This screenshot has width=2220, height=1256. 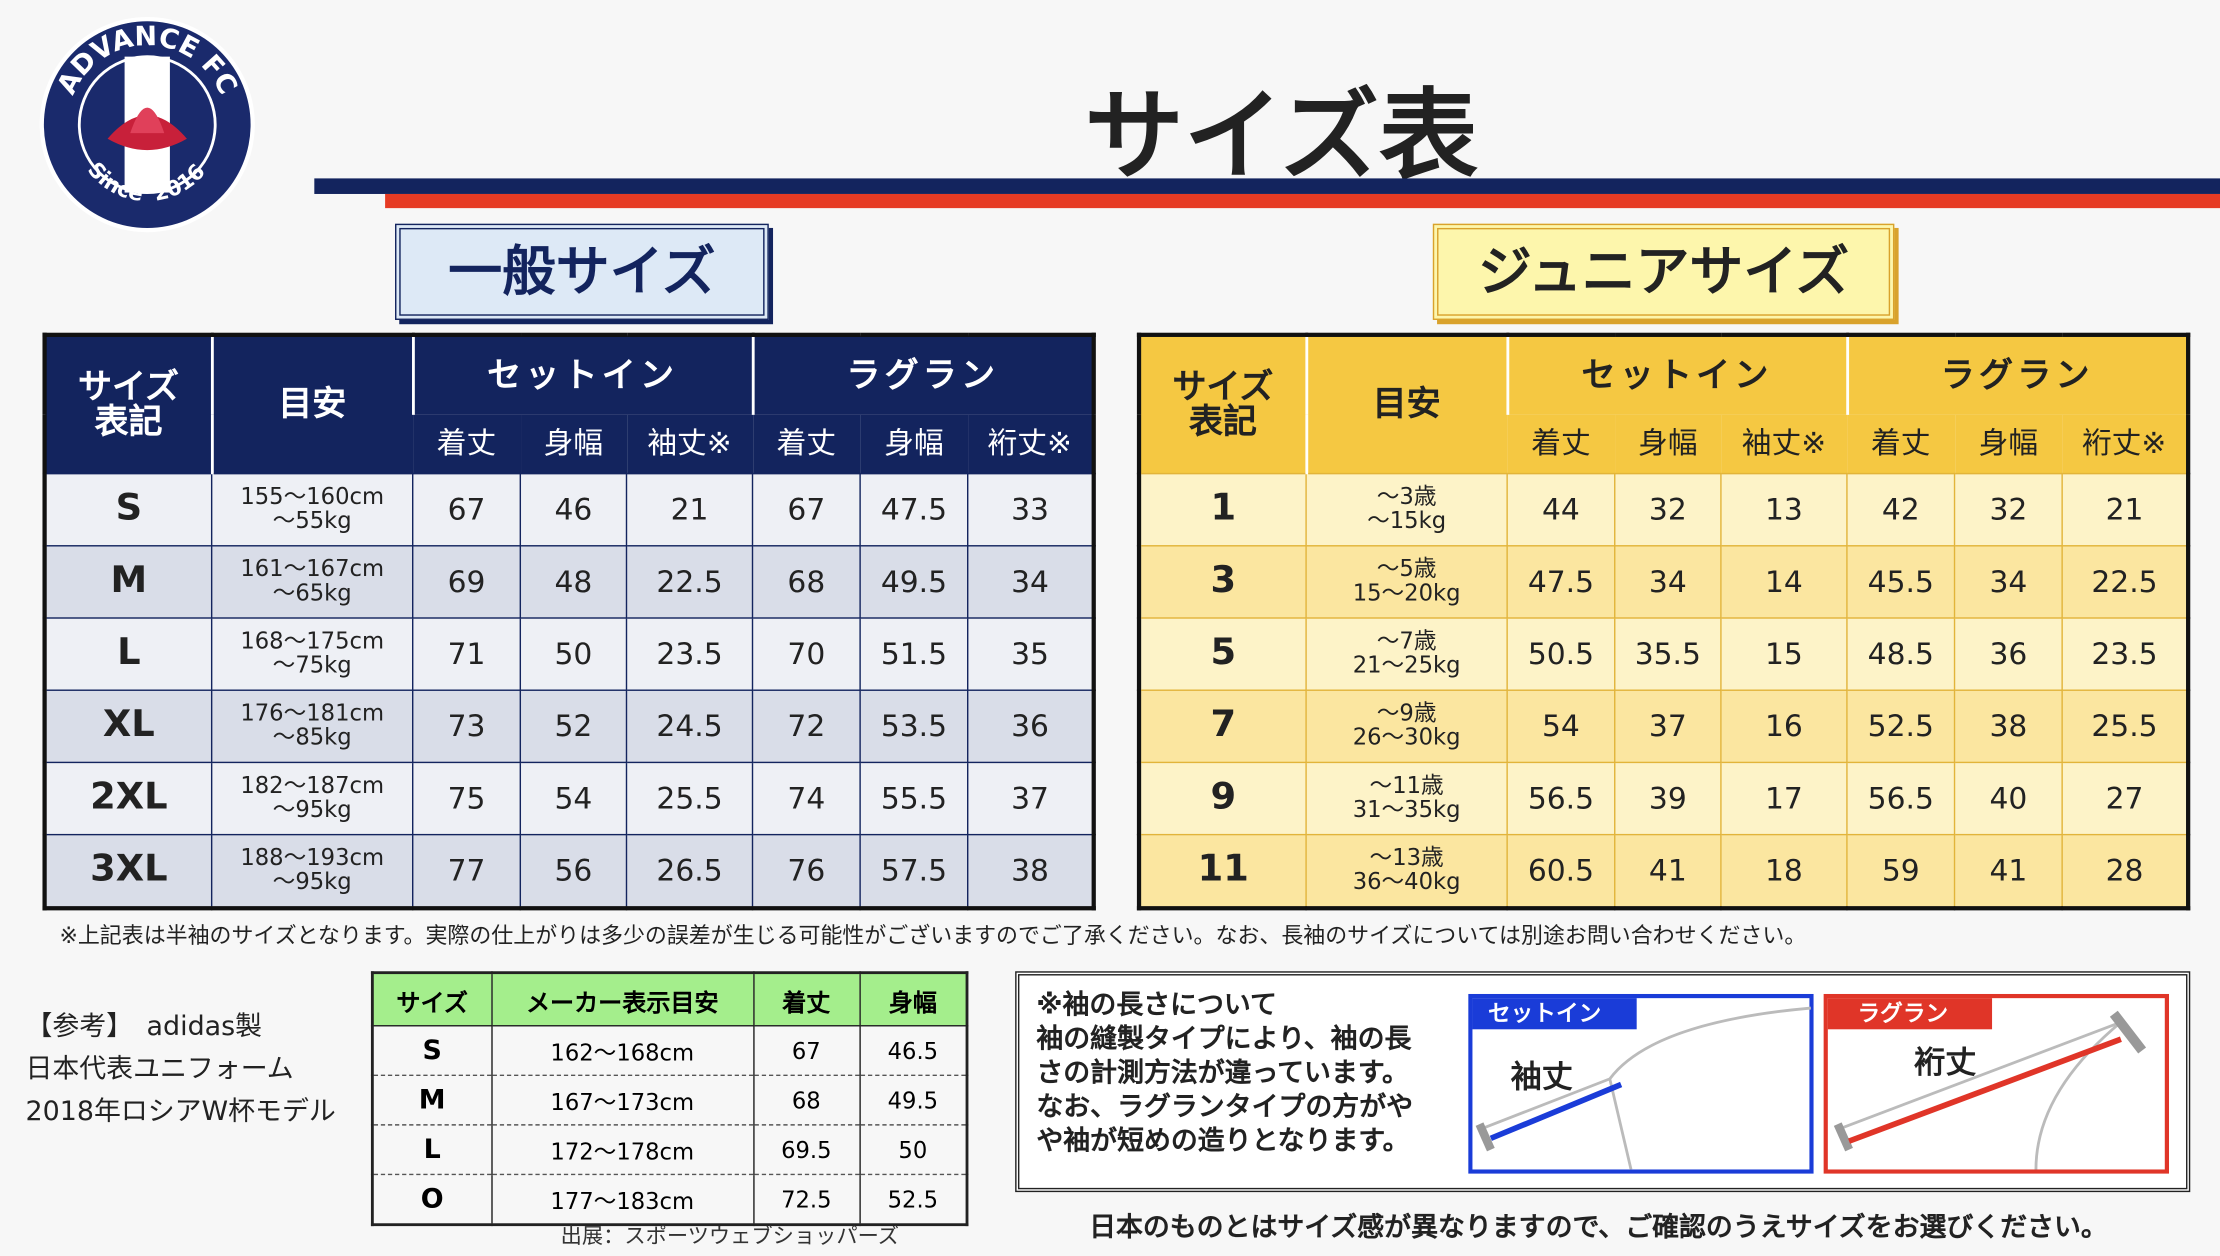 What do you see at coordinates (431, 1199) in the screenshot?
I see `cell: O` at bounding box center [431, 1199].